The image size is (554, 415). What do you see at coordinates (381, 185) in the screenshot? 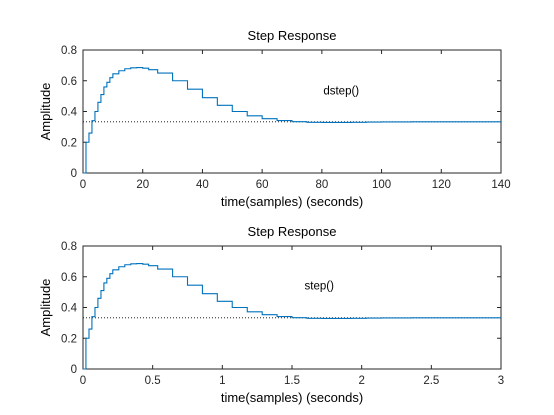
I see `x-tick-label: 100` at bounding box center [381, 185].